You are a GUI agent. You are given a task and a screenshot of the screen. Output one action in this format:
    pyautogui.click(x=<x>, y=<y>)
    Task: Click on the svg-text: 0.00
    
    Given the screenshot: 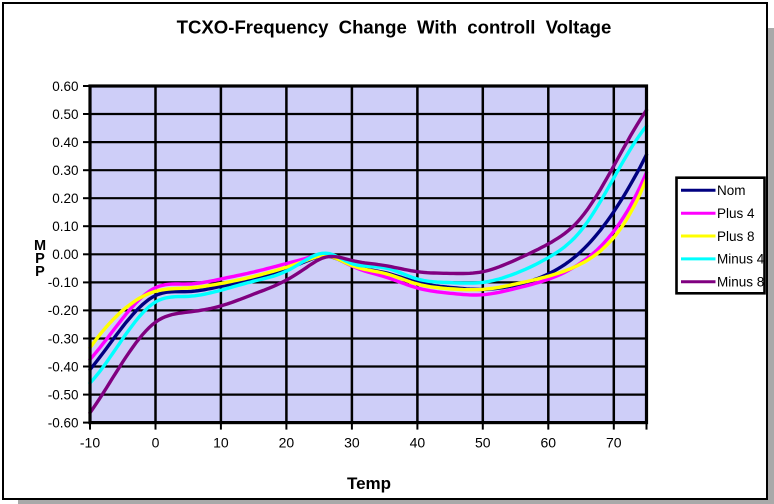 What is the action you would take?
    pyautogui.click(x=65, y=254)
    